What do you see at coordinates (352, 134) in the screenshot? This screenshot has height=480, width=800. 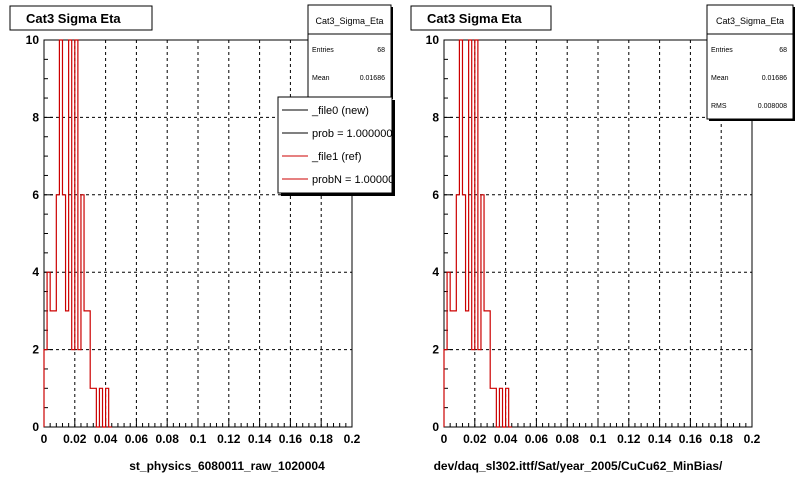 I see `legend-label: prob = 1.000000` at bounding box center [352, 134].